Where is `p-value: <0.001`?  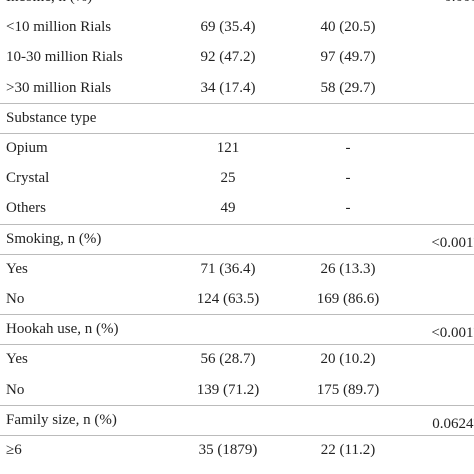
p-value: <0.001 is located at coordinates (455, 3).